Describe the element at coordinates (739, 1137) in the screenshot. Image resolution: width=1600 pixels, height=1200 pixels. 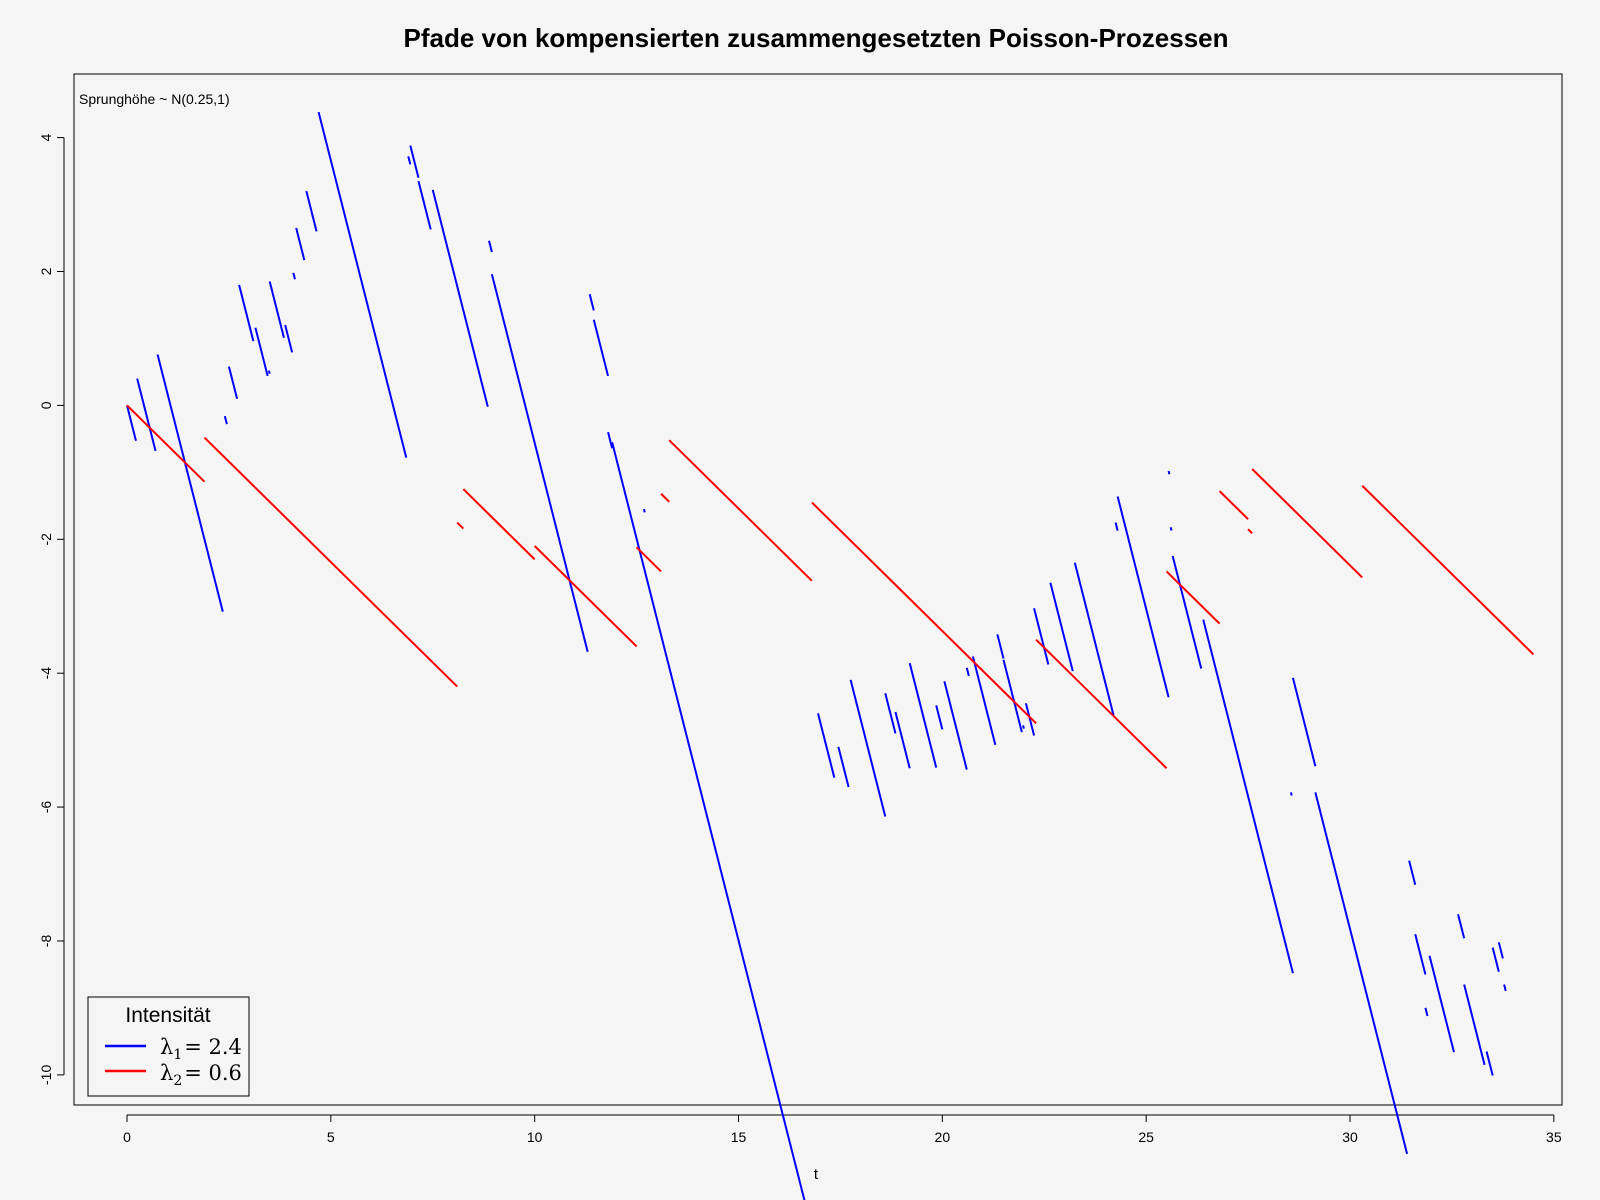
I see `x-tick-label: 15` at that location.